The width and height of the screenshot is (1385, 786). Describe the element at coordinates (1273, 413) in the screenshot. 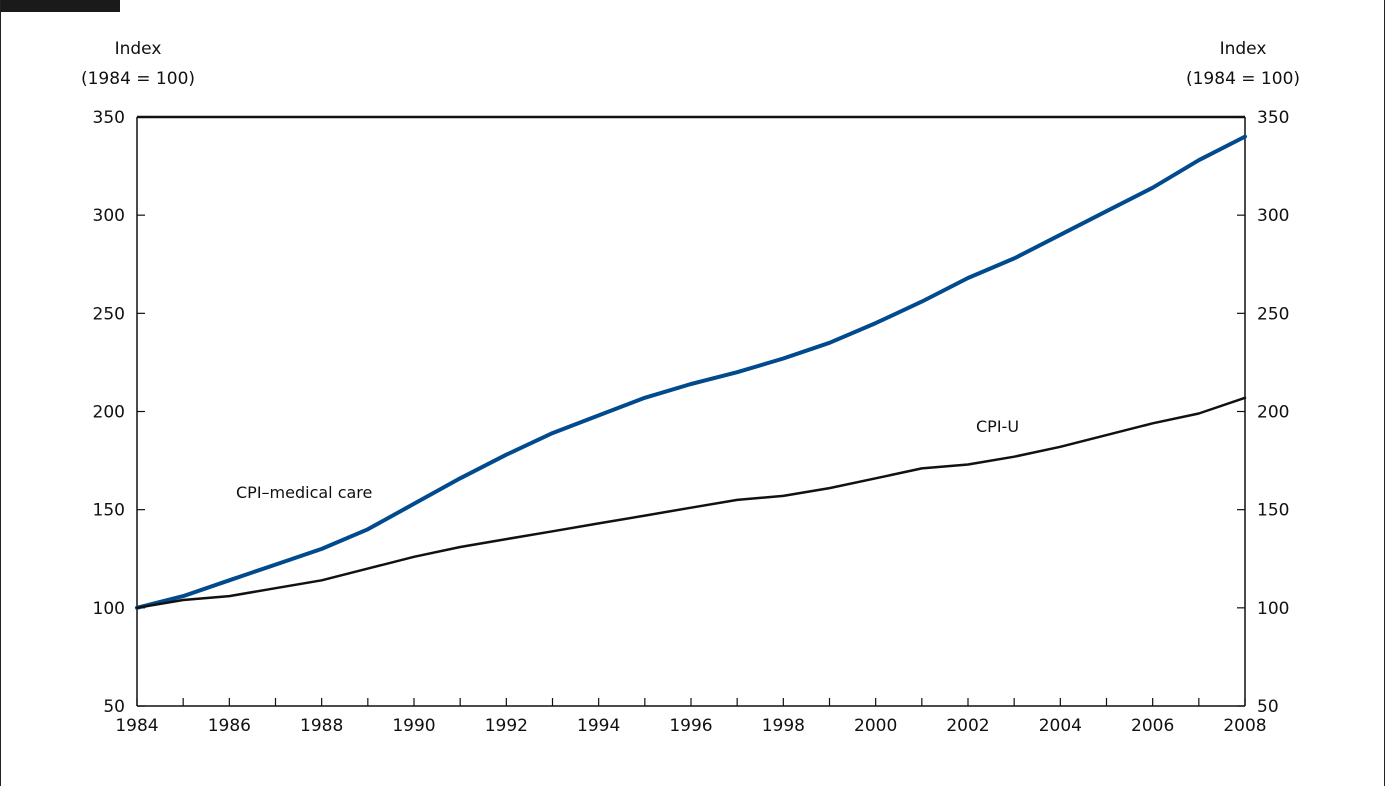

I see `y-tick-label-right: 200` at that location.